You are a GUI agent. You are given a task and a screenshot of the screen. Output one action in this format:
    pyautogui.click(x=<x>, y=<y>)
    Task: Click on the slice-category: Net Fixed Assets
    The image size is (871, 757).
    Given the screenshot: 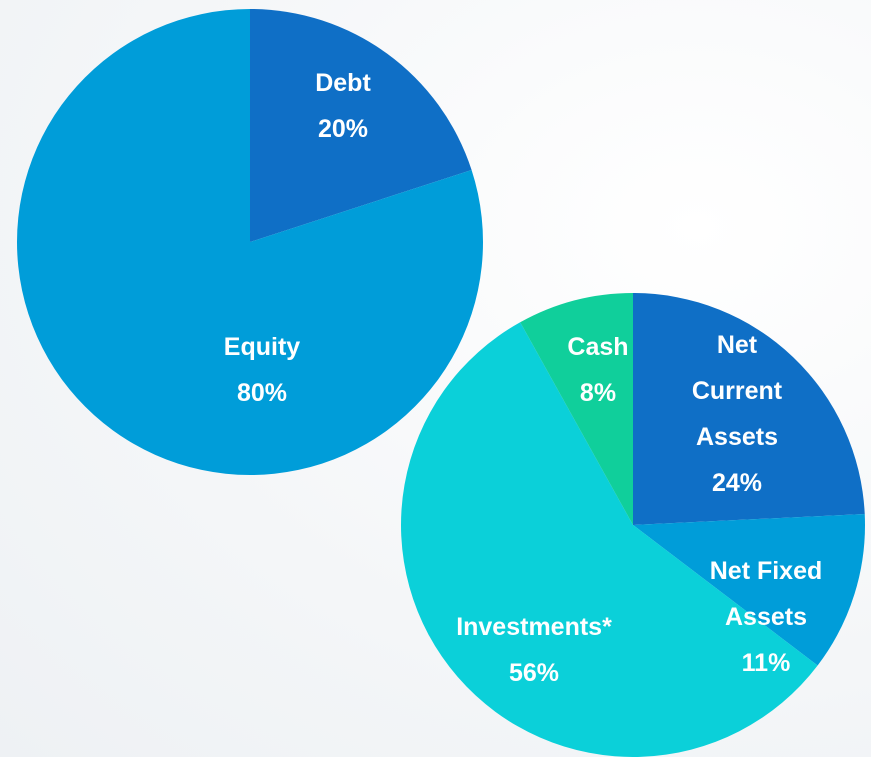 What is the action you would take?
    pyautogui.click(x=766, y=594)
    